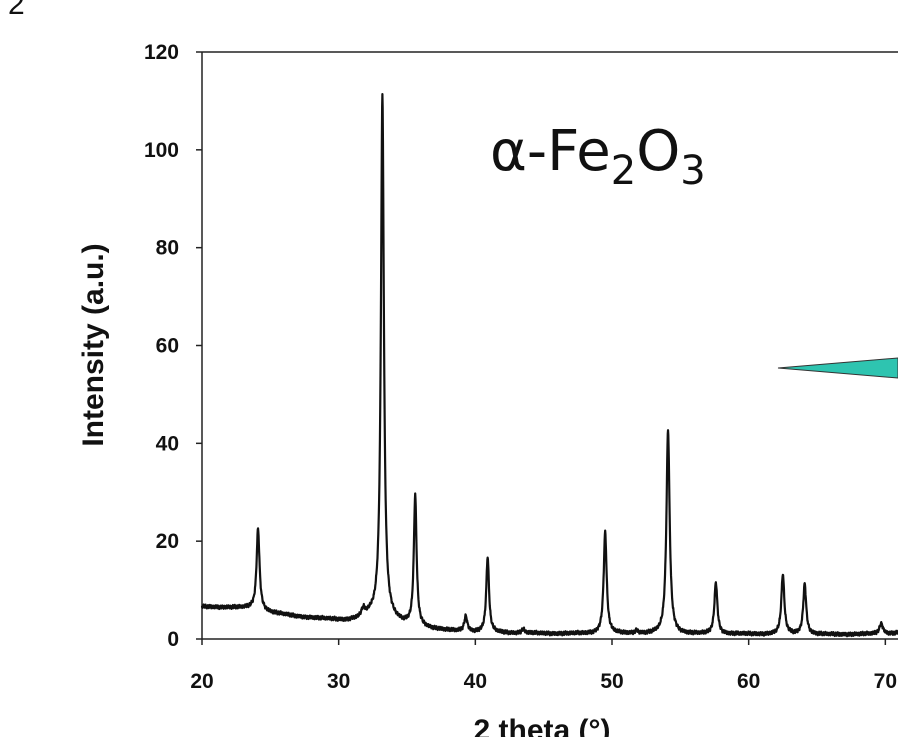  Describe the element at coordinates (167, 346) in the screenshot. I see `y-tick-label: 60` at that location.